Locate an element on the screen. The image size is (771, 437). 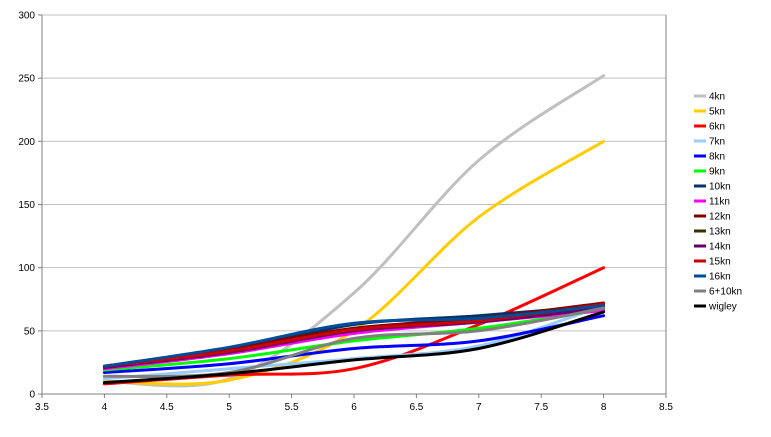
legend-label: 7kn is located at coordinates (717, 142).